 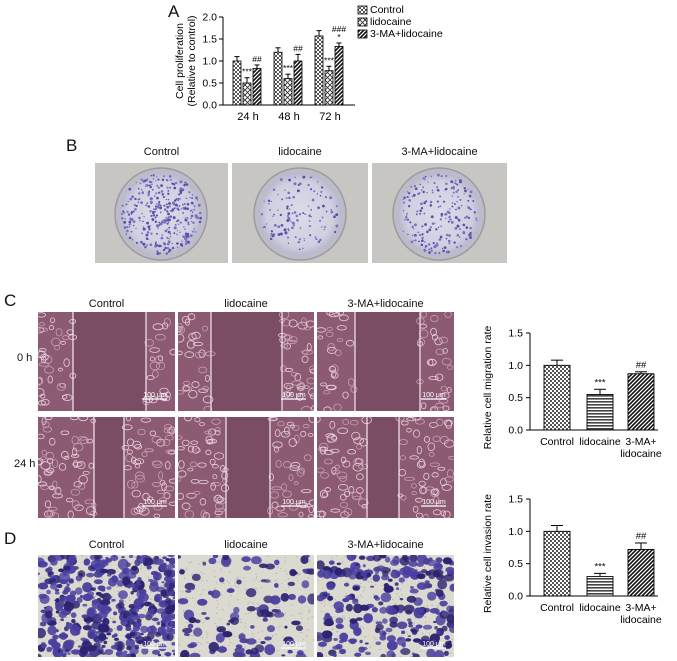 I want to click on panel-letter-a: A, so click(x=174, y=11).